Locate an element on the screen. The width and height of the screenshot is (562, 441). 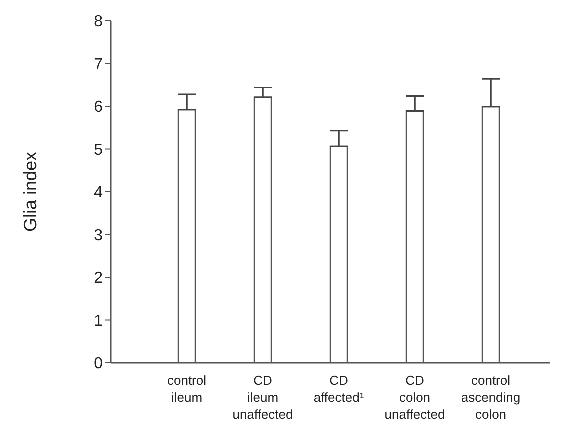
y-tick-label: 1 is located at coordinates (99, 321).